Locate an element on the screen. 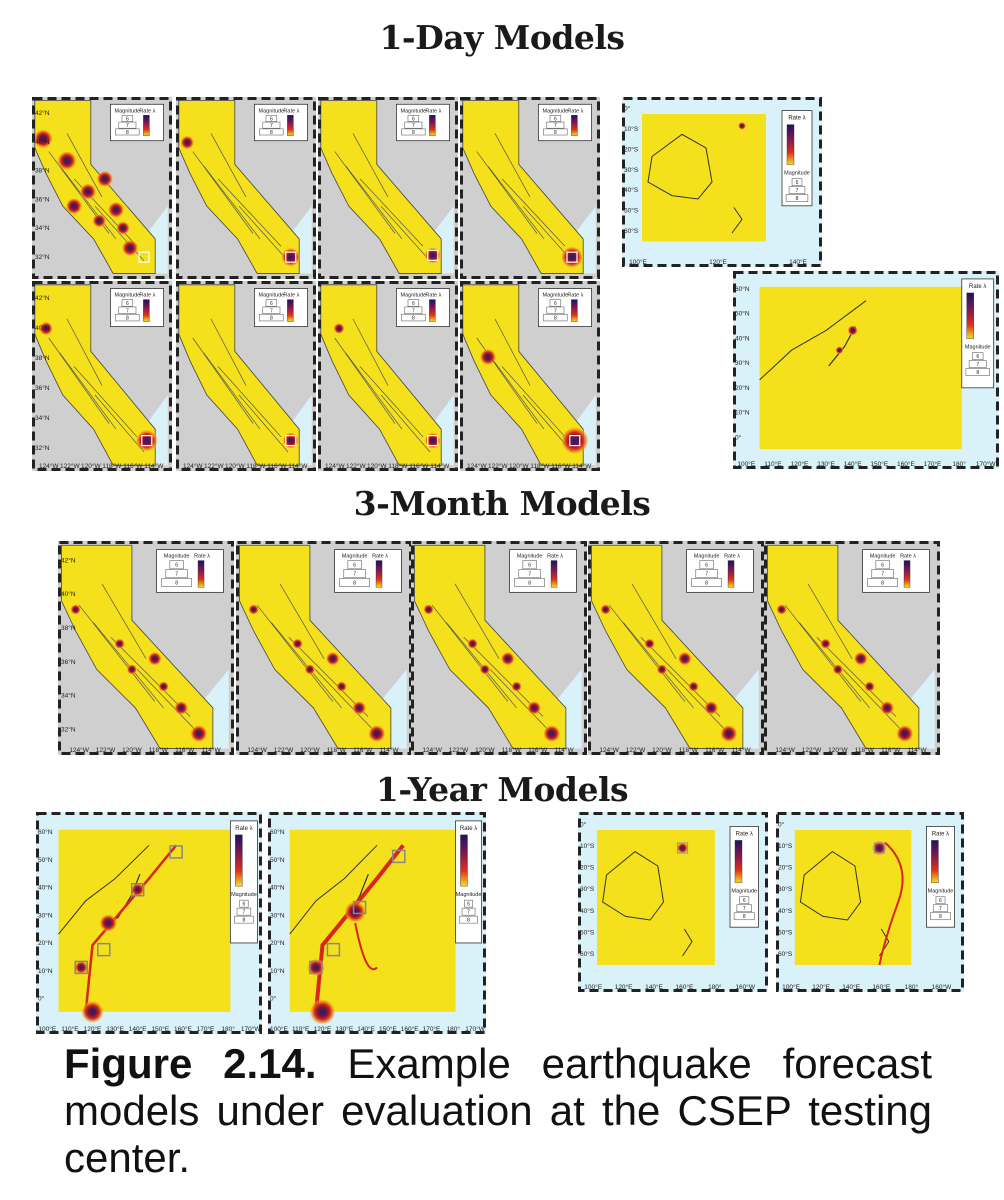  forecast-region is located at coordinates (853, 897).